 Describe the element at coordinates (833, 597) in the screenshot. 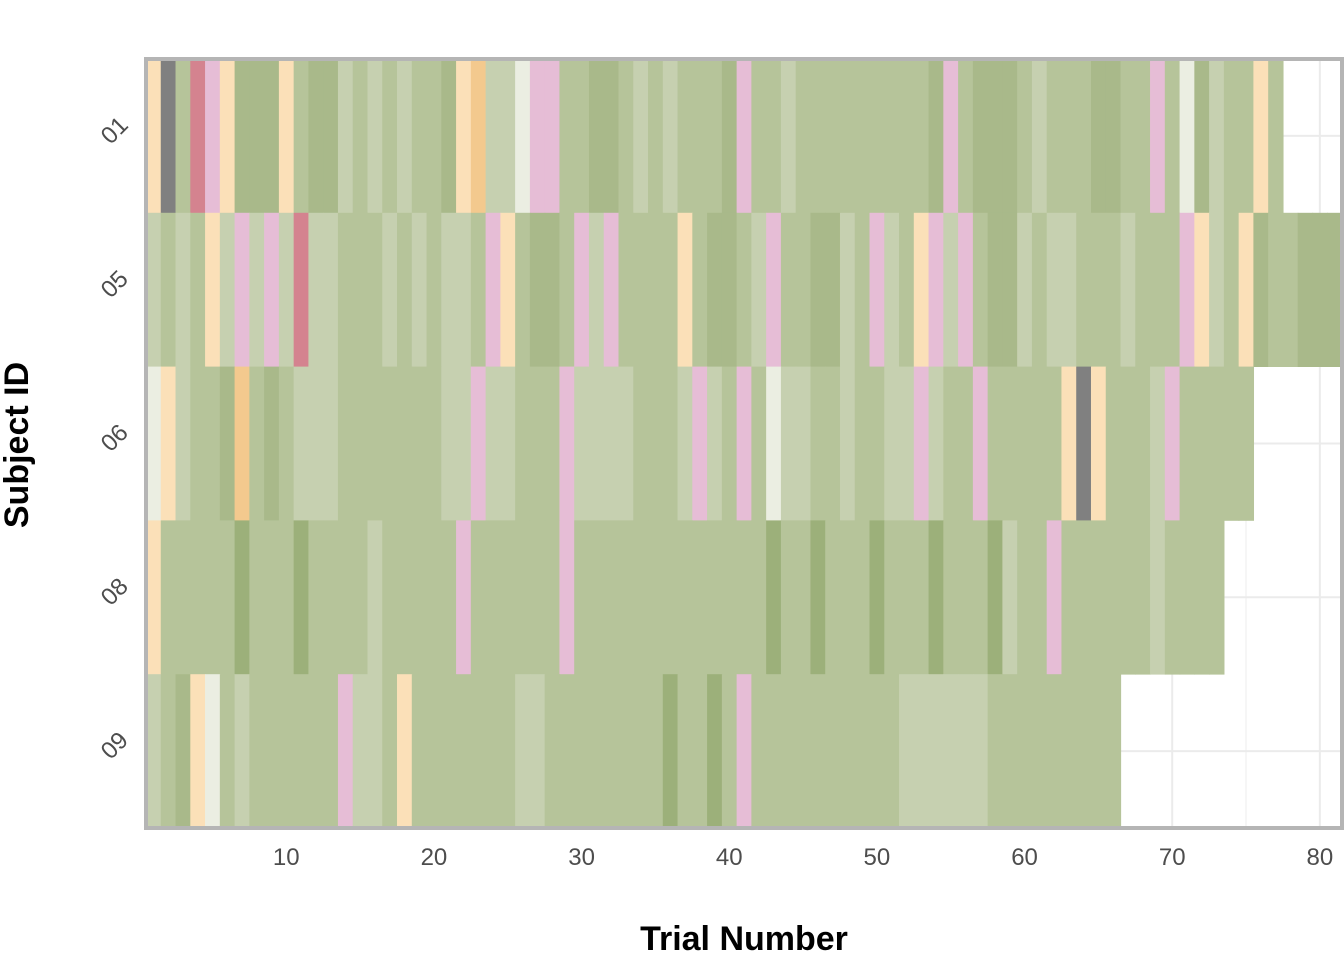

I see `heatmap-cell: Subject 08, trial 47: mid green` at that location.